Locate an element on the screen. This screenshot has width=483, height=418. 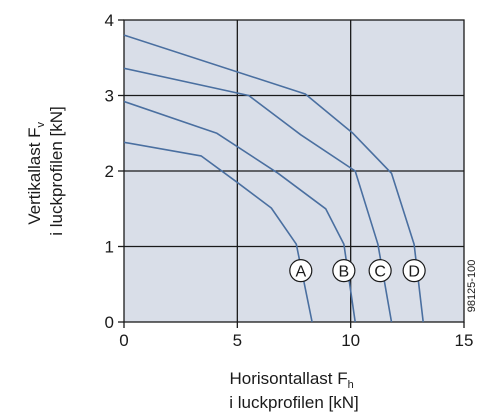
y-axis-title: Vertikallast Fv i luckprofilen [kN] is located at coordinates (45, 170).